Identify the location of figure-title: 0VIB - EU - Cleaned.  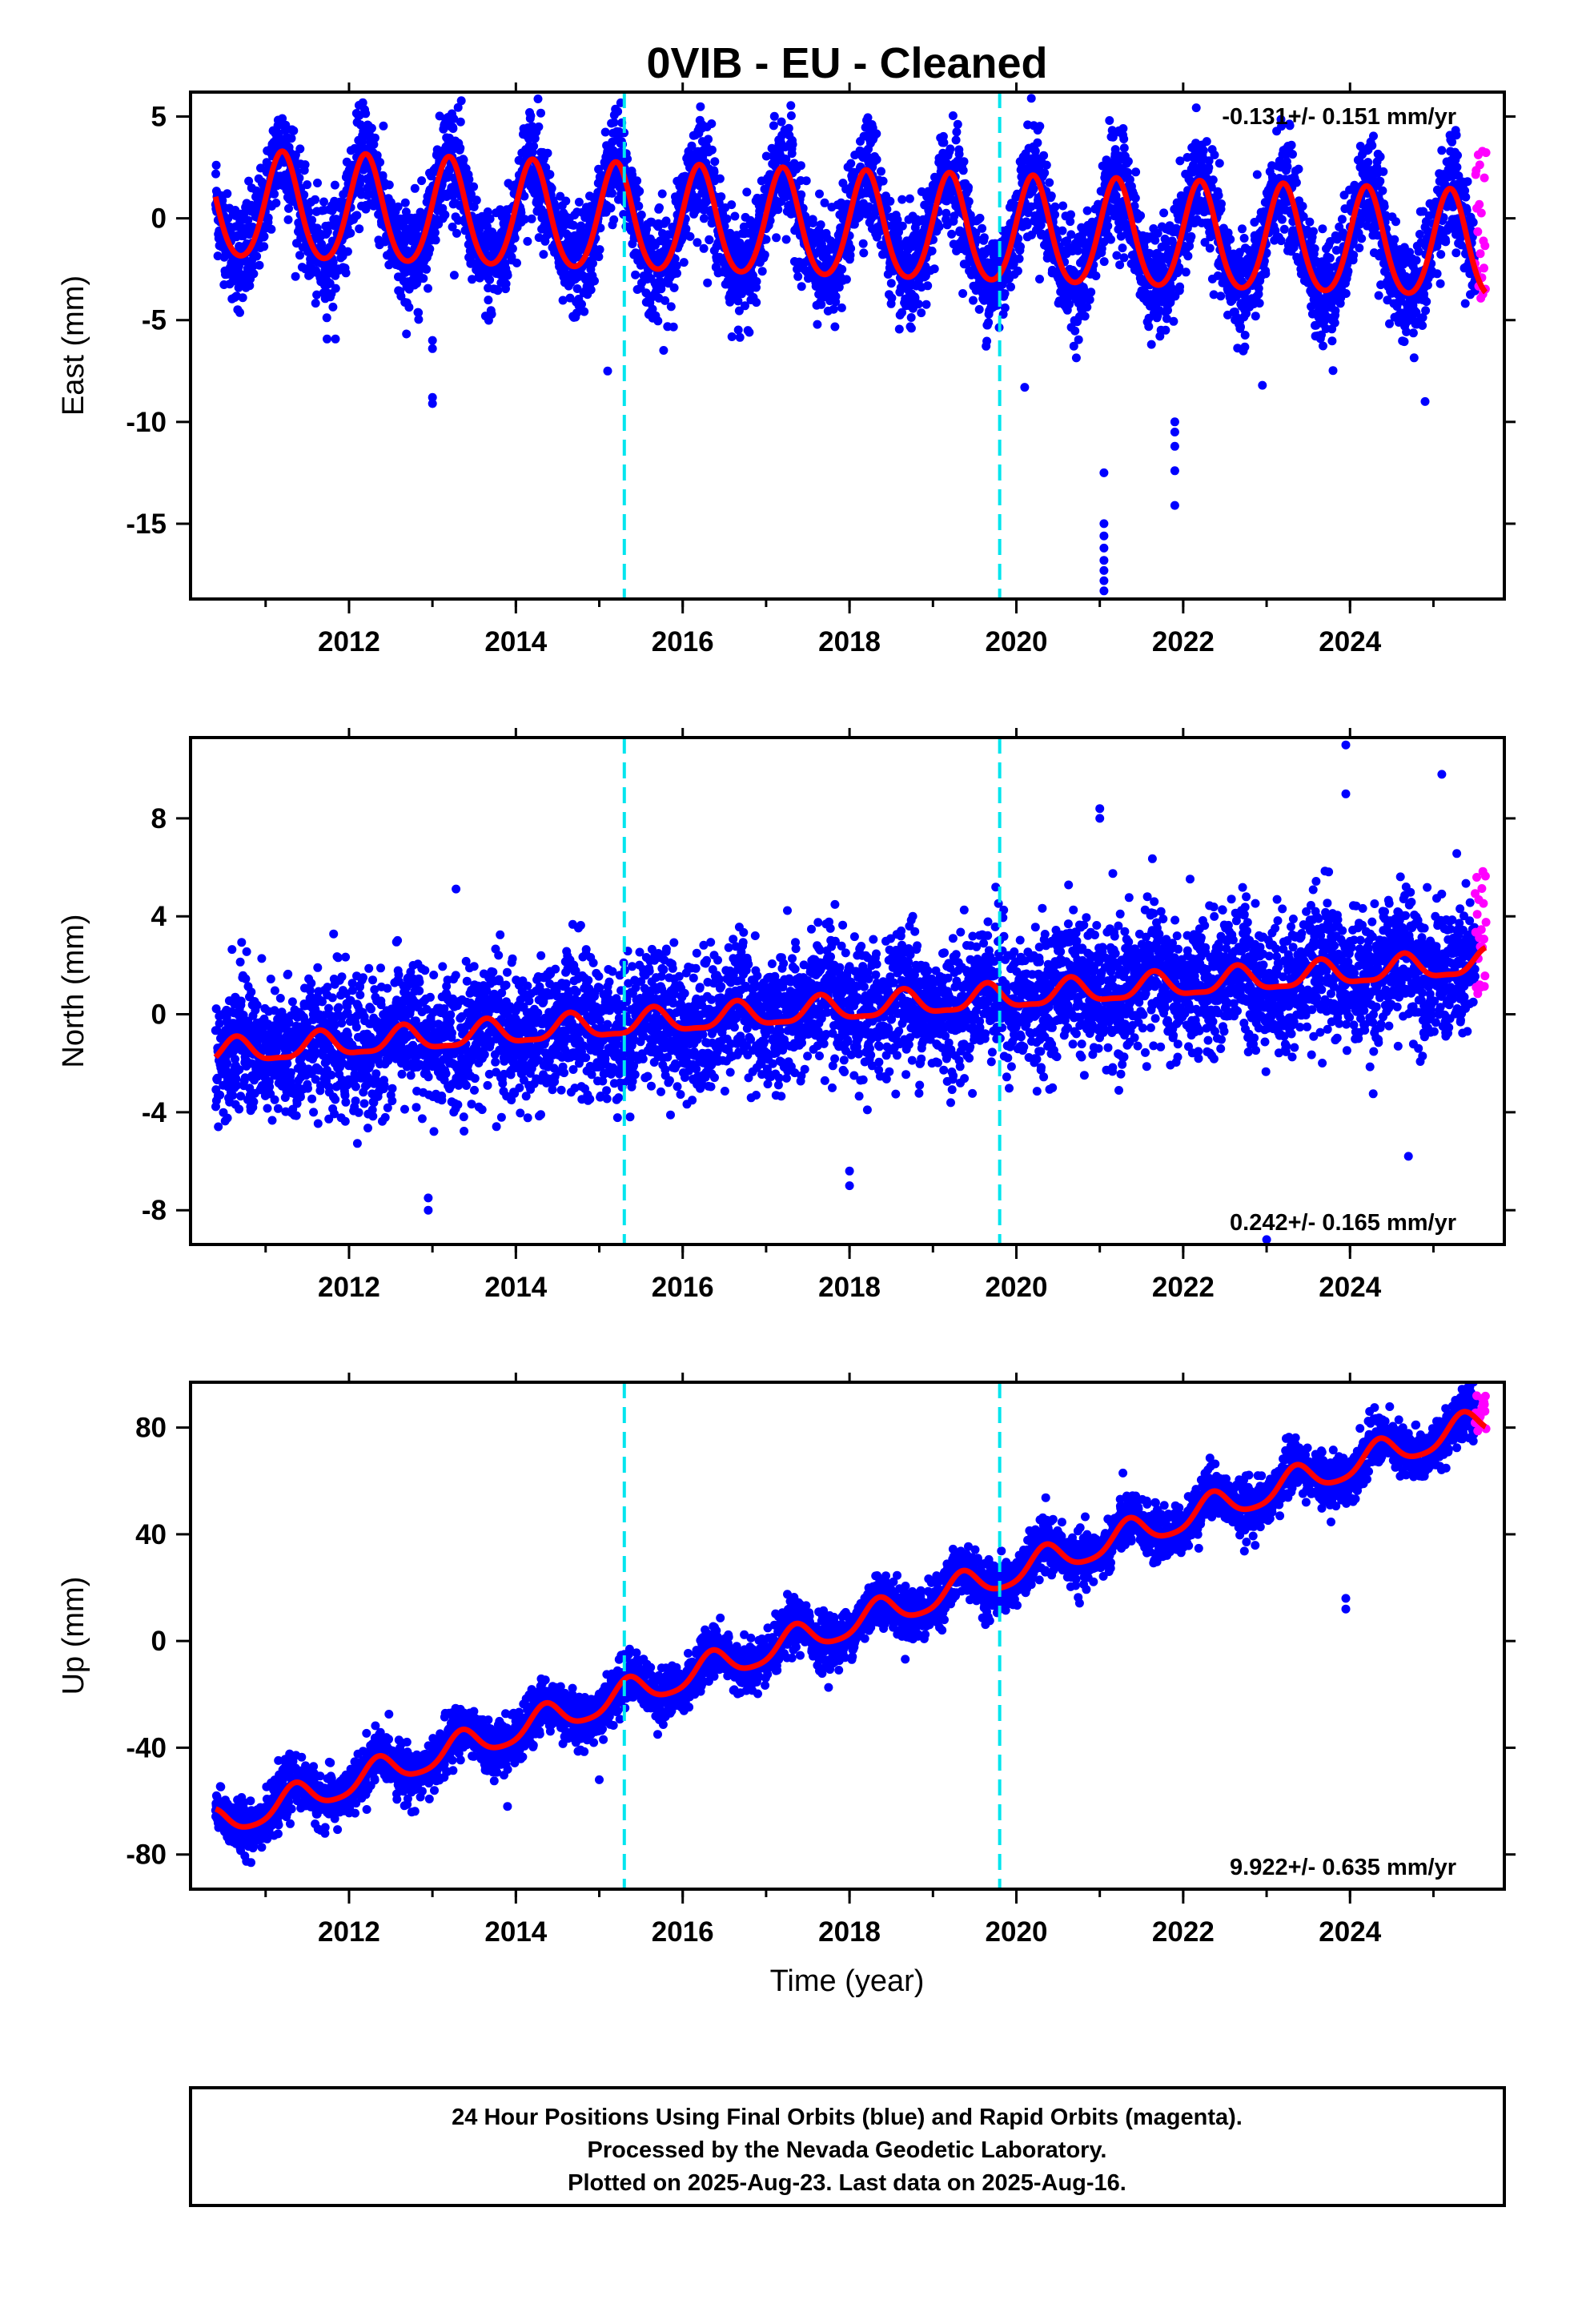
(847, 63).